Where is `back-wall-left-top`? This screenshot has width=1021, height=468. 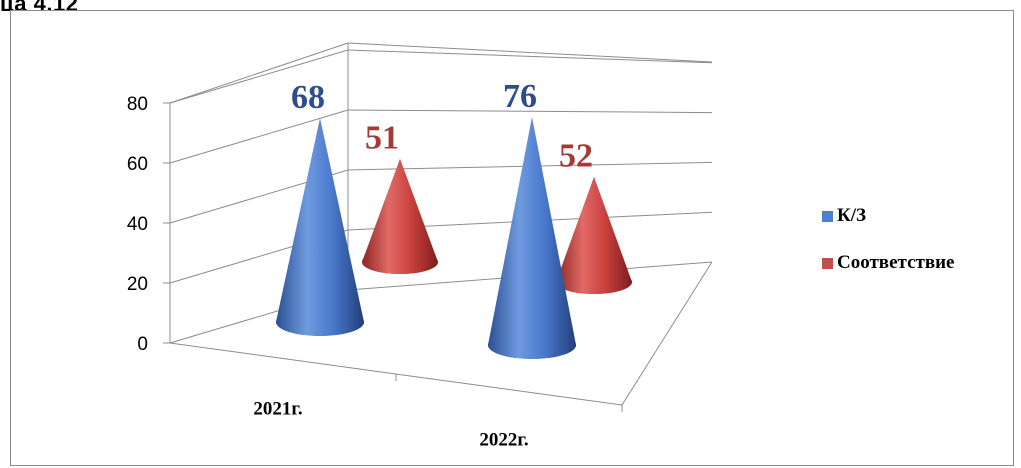
back-wall-left-top is located at coordinates (259, 73).